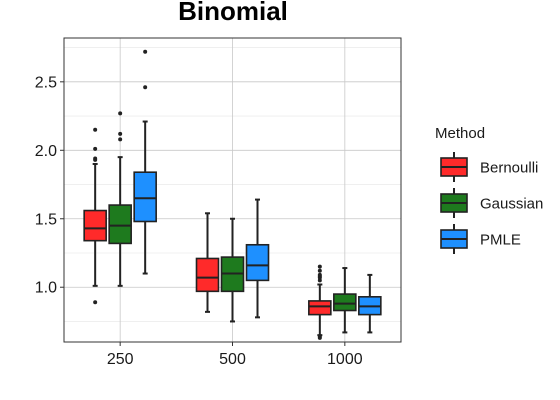  What do you see at coordinates (46, 219) in the screenshot?
I see `y-tick-label: 1.5` at bounding box center [46, 219].